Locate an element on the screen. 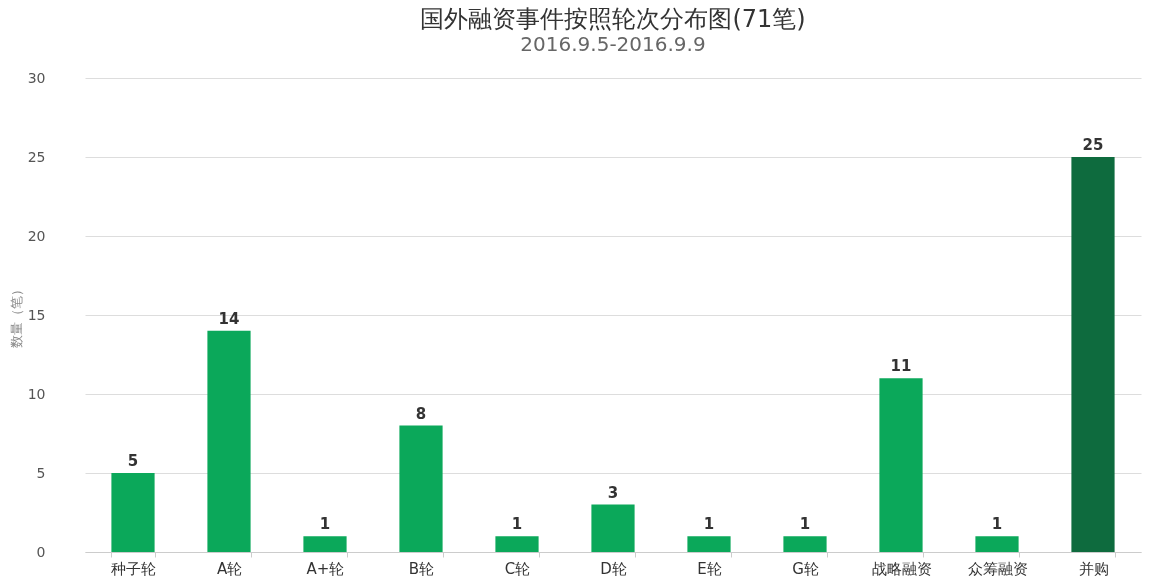 This screenshot has width=1153, height=582. y-tick-label: 20 is located at coordinates (36, 235).